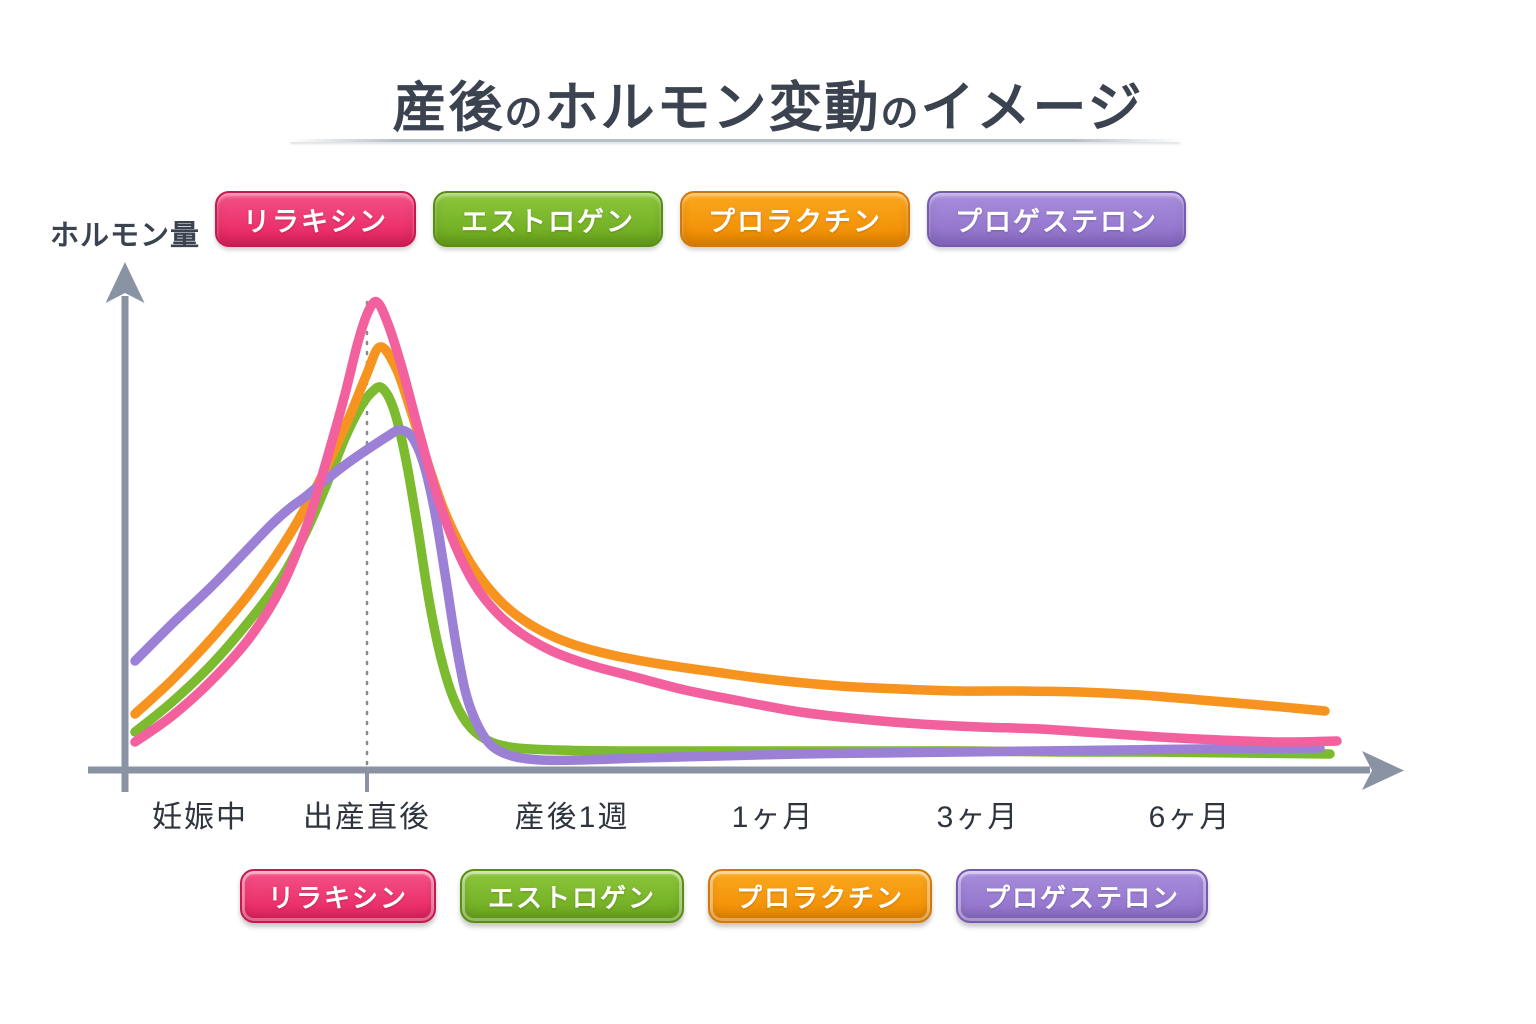 This screenshot has width=1536, height=1024. What do you see at coordinates (125, 236) in the screenshot?
I see `y-axis-label: ホルモン量` at bounding box center [125, 236].